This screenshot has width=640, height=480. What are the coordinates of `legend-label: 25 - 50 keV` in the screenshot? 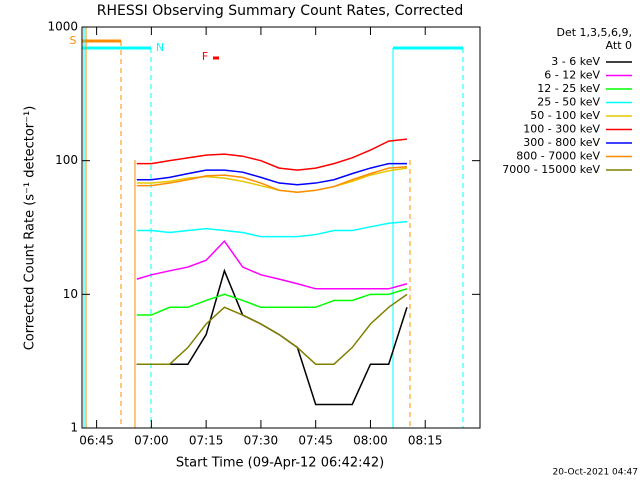 It's located at (568, 102).